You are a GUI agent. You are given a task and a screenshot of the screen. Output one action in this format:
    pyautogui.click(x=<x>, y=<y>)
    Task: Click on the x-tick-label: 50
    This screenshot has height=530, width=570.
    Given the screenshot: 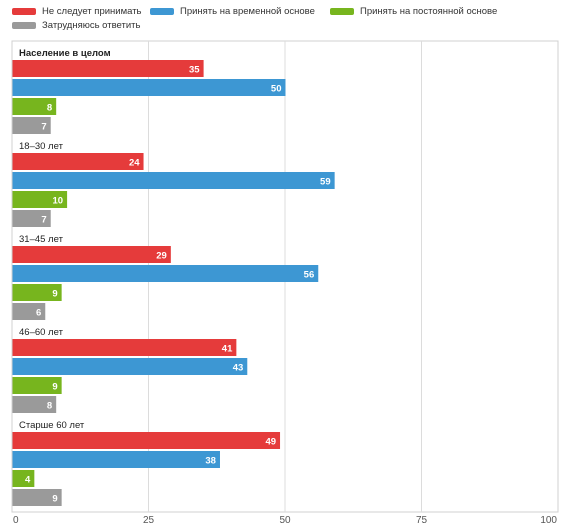 What is the action you would take?
    pyautogui.click(x=285, y=520)
    